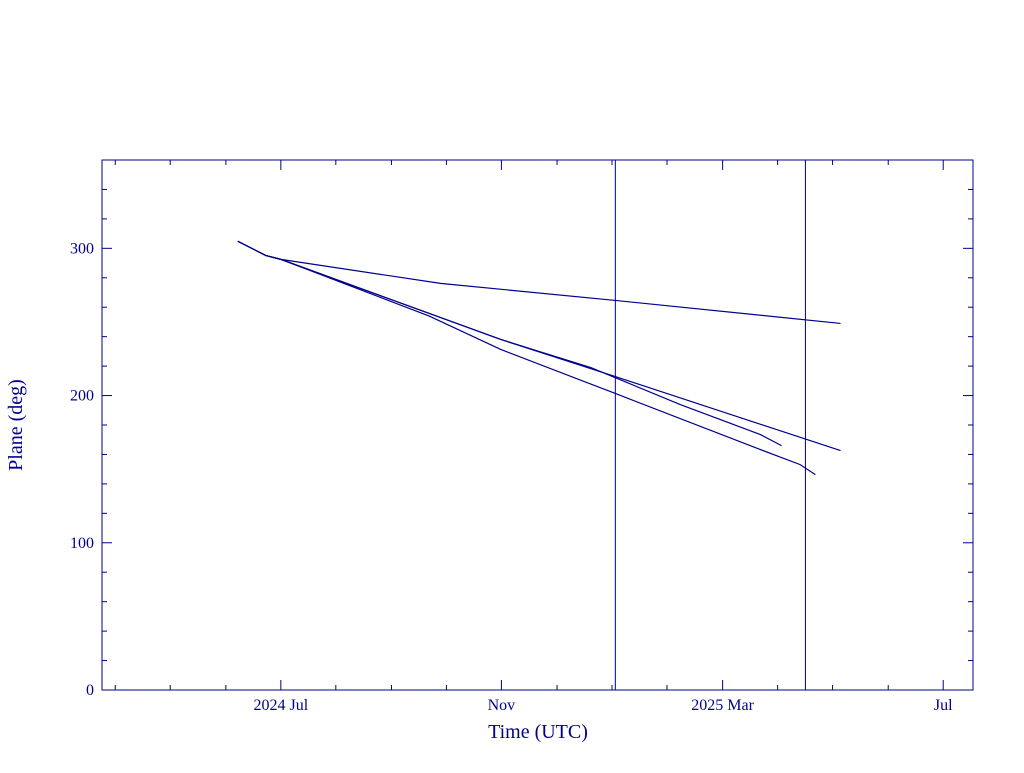  What do you see at coordinates (502, 705) in the screenshot?
I see `x-tick-label: Nov` at bounding box center [502, 705].